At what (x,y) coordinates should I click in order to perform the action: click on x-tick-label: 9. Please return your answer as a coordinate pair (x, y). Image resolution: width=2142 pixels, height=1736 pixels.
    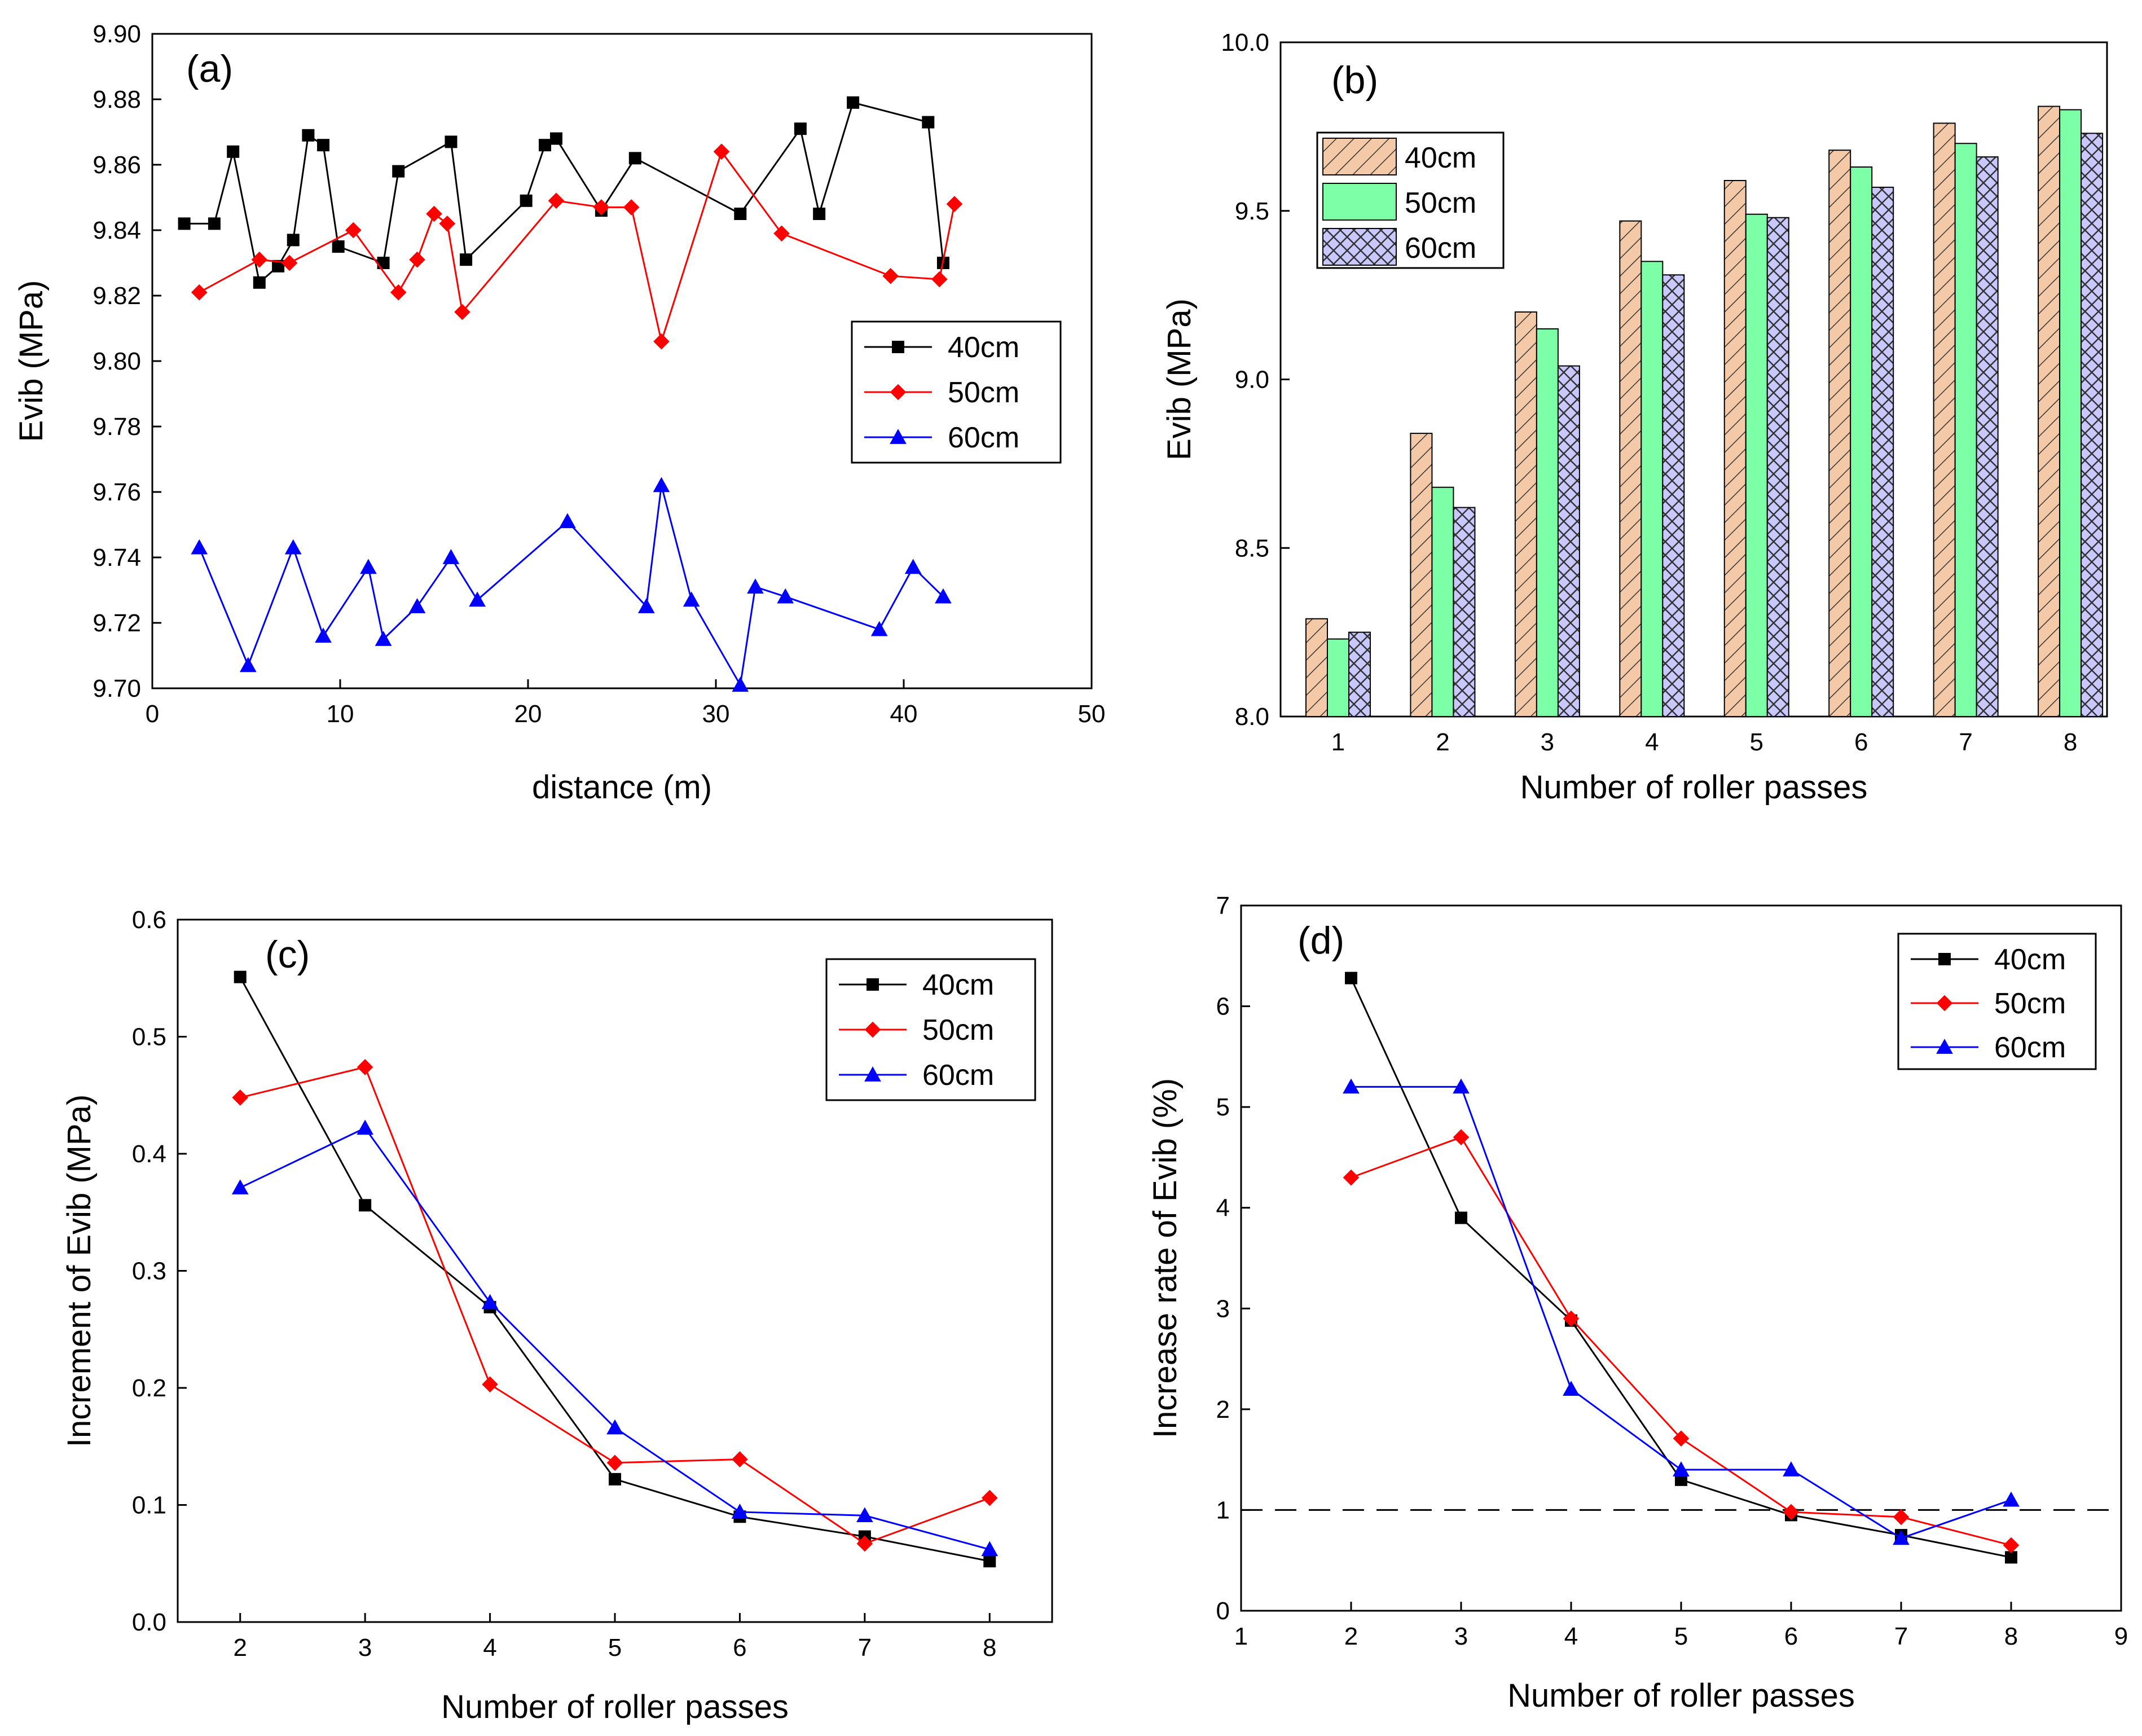
    Looking at the image, I should click on (2121, 1636).